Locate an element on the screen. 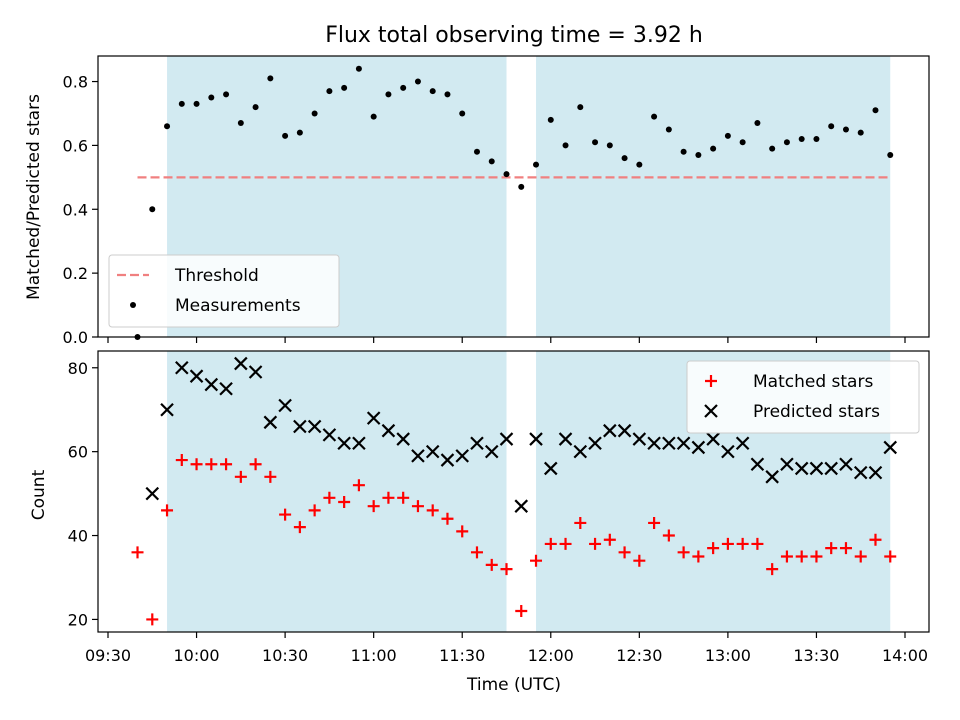 This screenshot has height=720, width=960. y-axis-label-bottom: Count is located at coordinates (39, 494).